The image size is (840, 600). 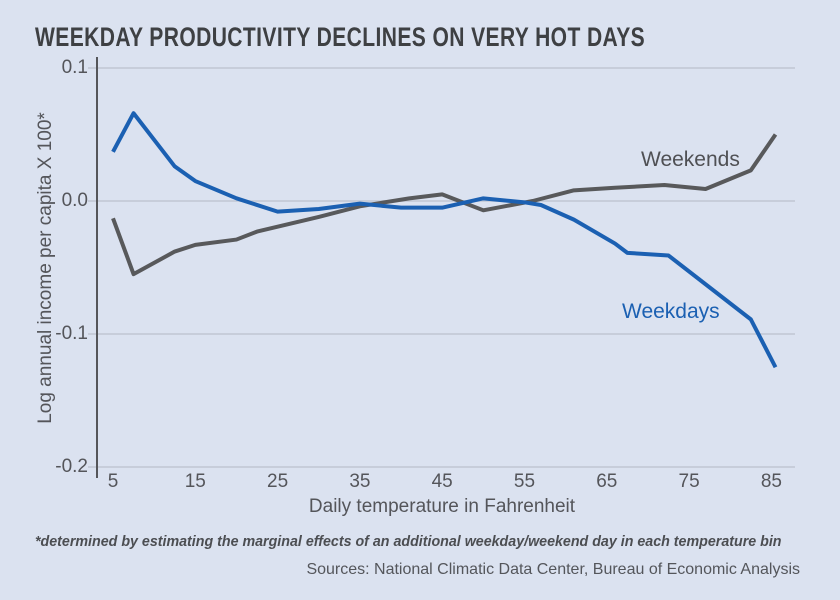 I want to click on y-tick-label-0.0: 0.0, so click(x=74, y=200).